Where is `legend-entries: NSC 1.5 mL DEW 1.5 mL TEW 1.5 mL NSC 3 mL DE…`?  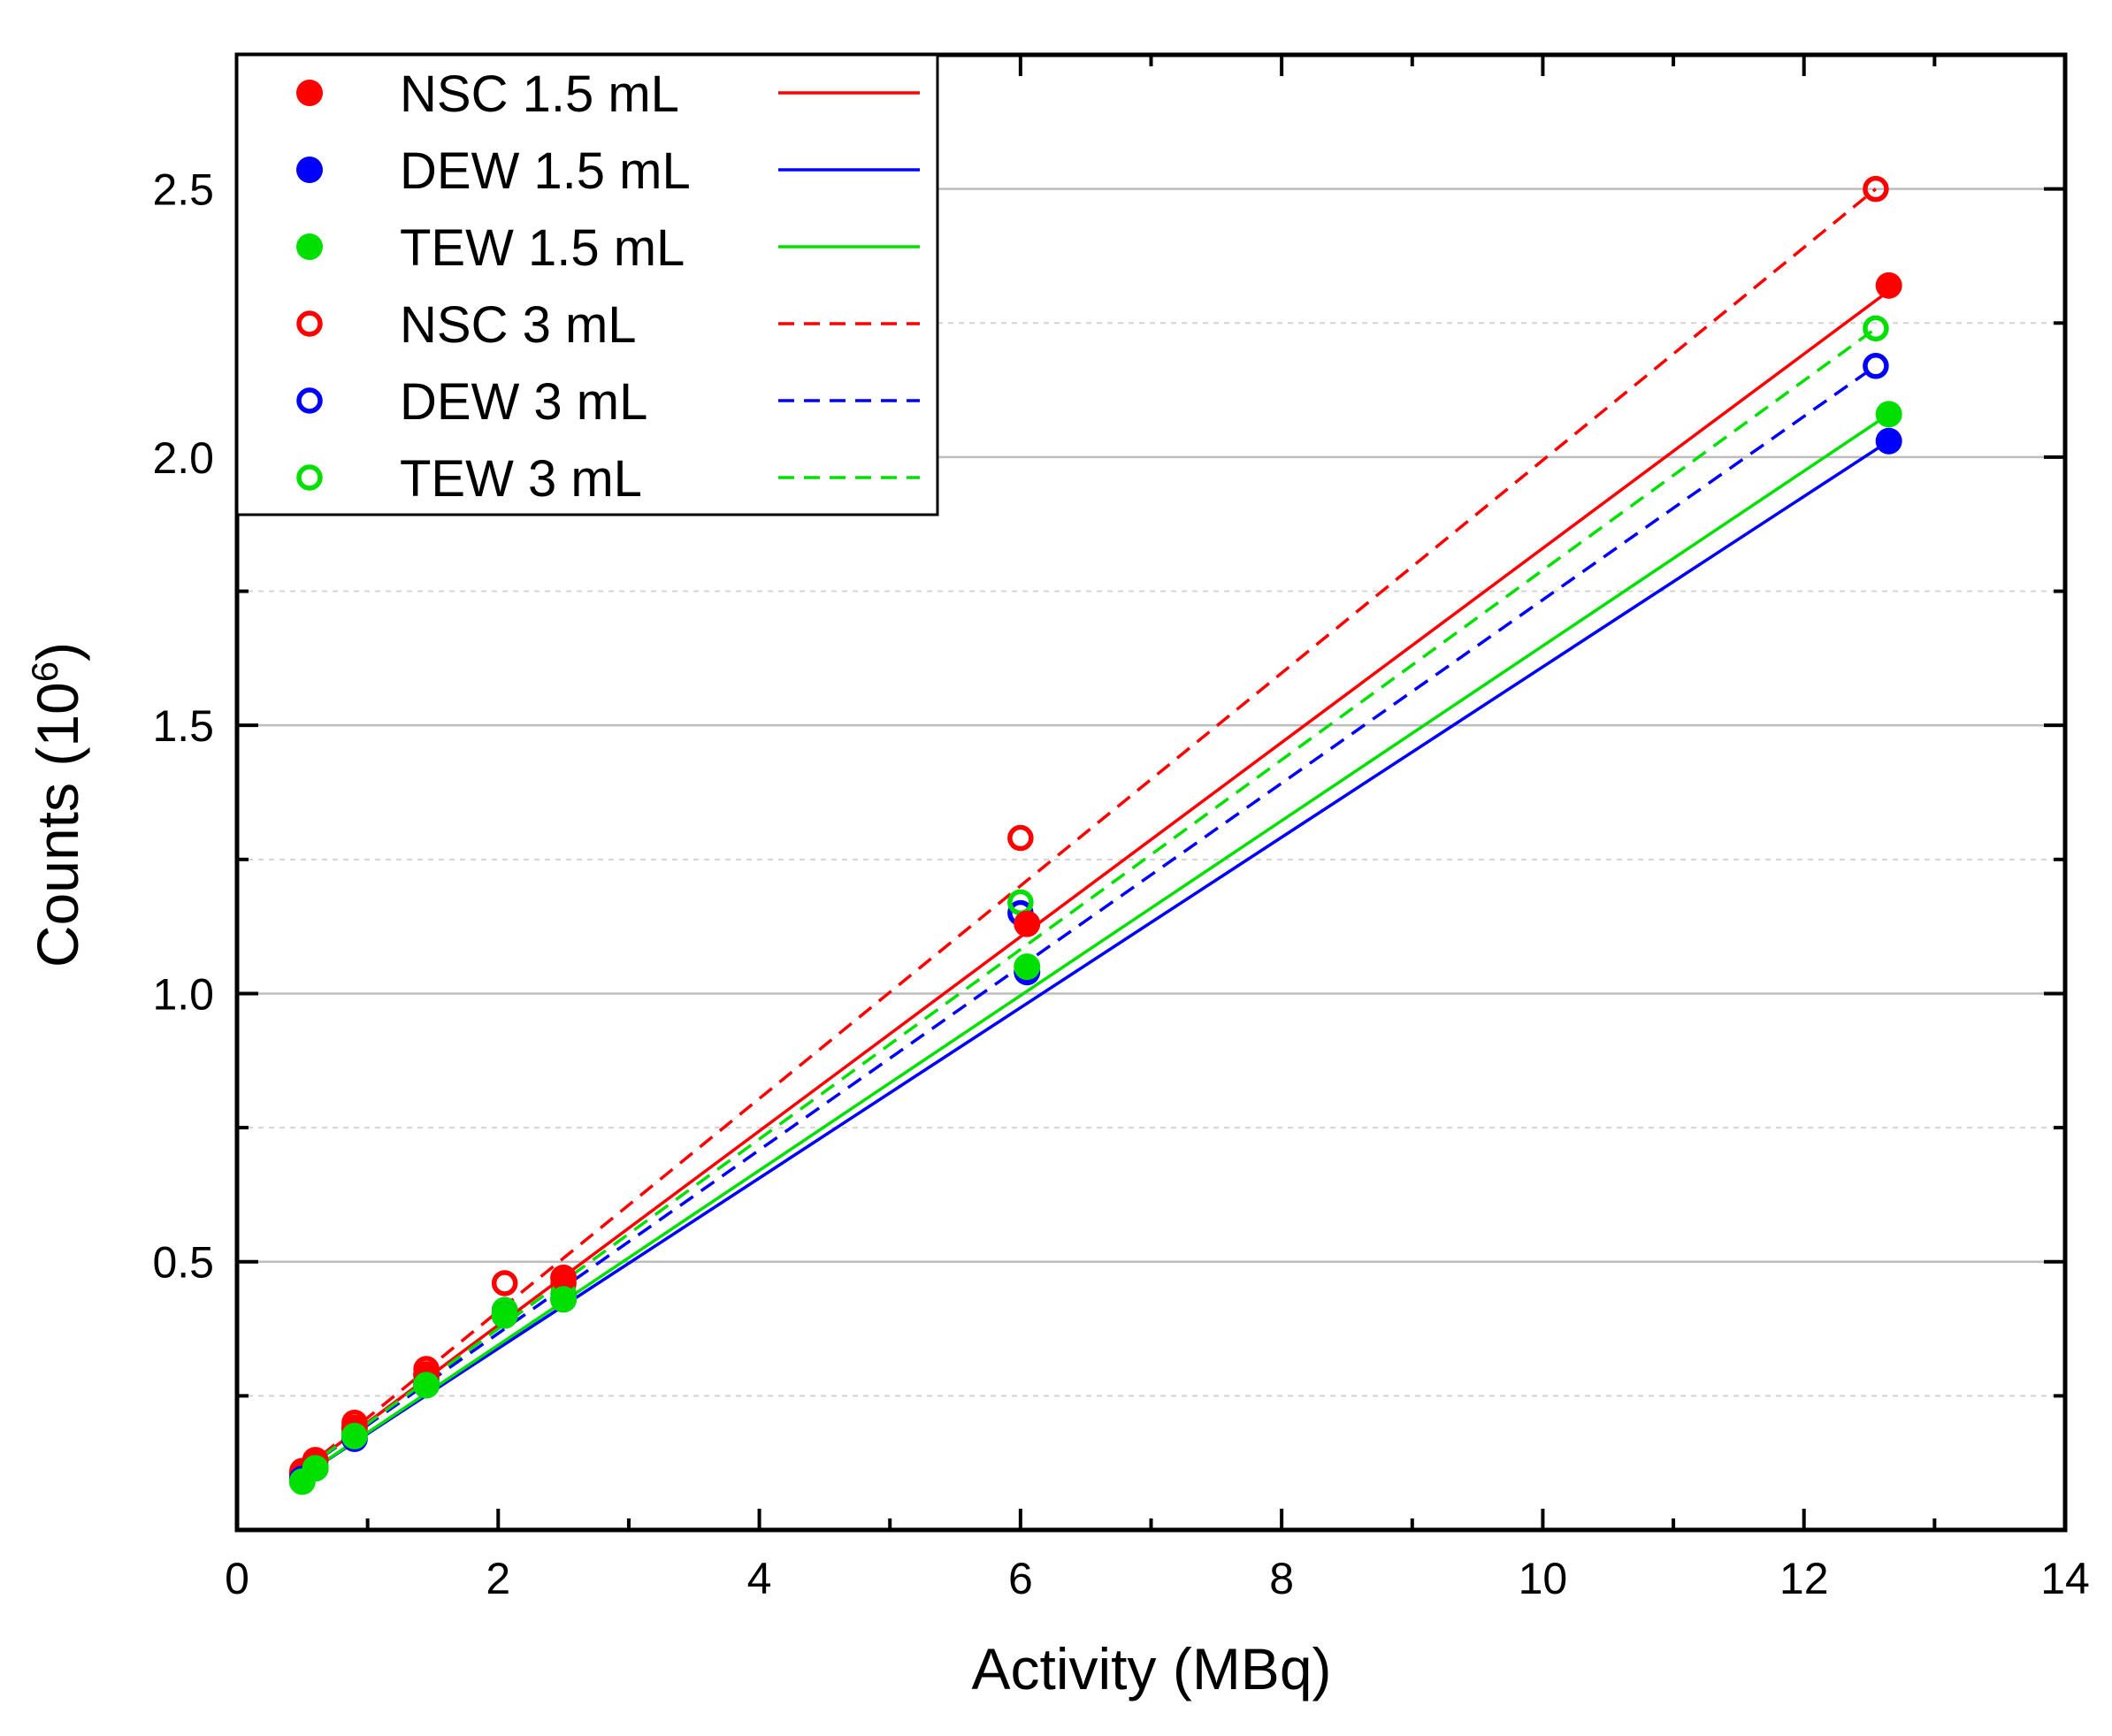 legend-entries: NSC 1.5 mL DEW 1.5 mL TEW 1.5 mL NSC 3 mL DE… is located at coordinates (608, 286).